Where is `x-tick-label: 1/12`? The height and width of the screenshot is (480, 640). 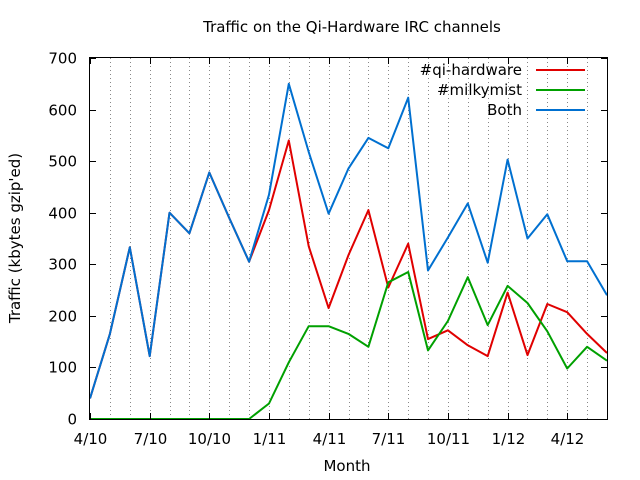 x-tick-label: 1/12 is located at coordinates (509, 439).